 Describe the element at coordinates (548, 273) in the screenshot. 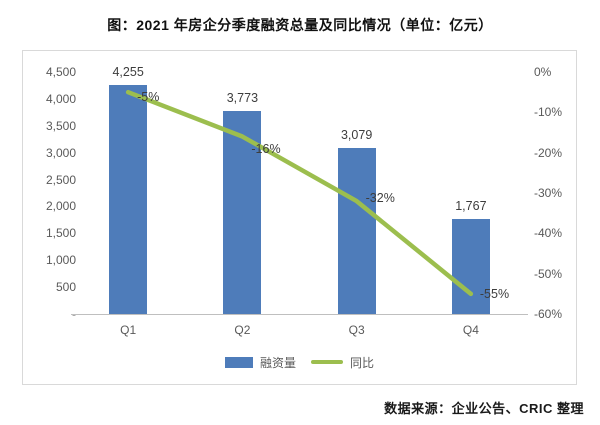

I see `y-axis-tick-right: -50%` at that location.